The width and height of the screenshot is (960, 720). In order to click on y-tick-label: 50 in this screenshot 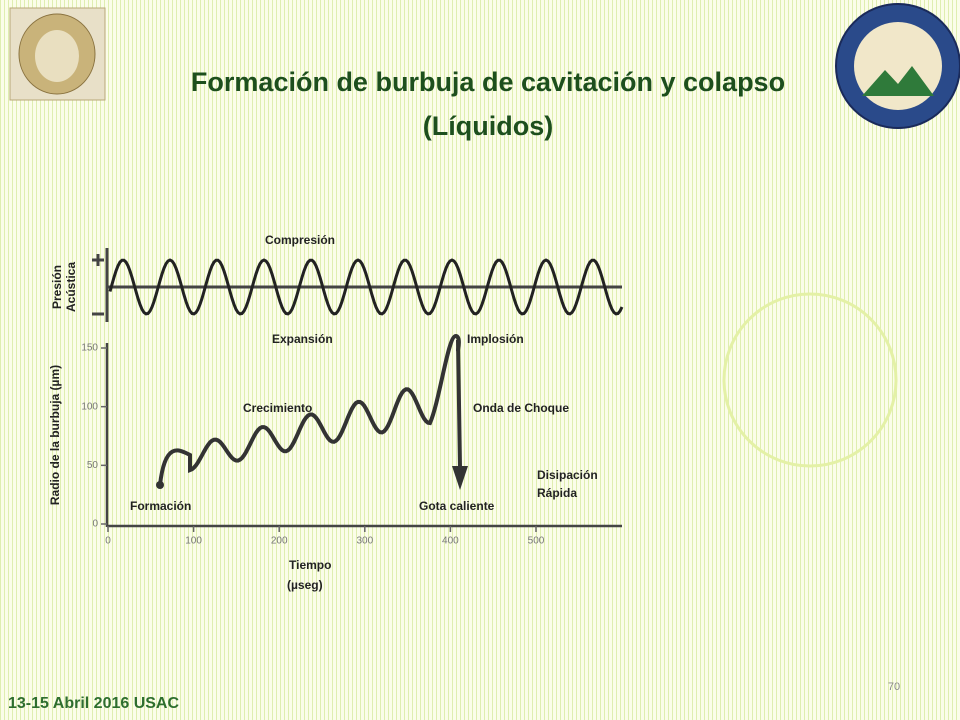, I will do `click(93, 465)`.